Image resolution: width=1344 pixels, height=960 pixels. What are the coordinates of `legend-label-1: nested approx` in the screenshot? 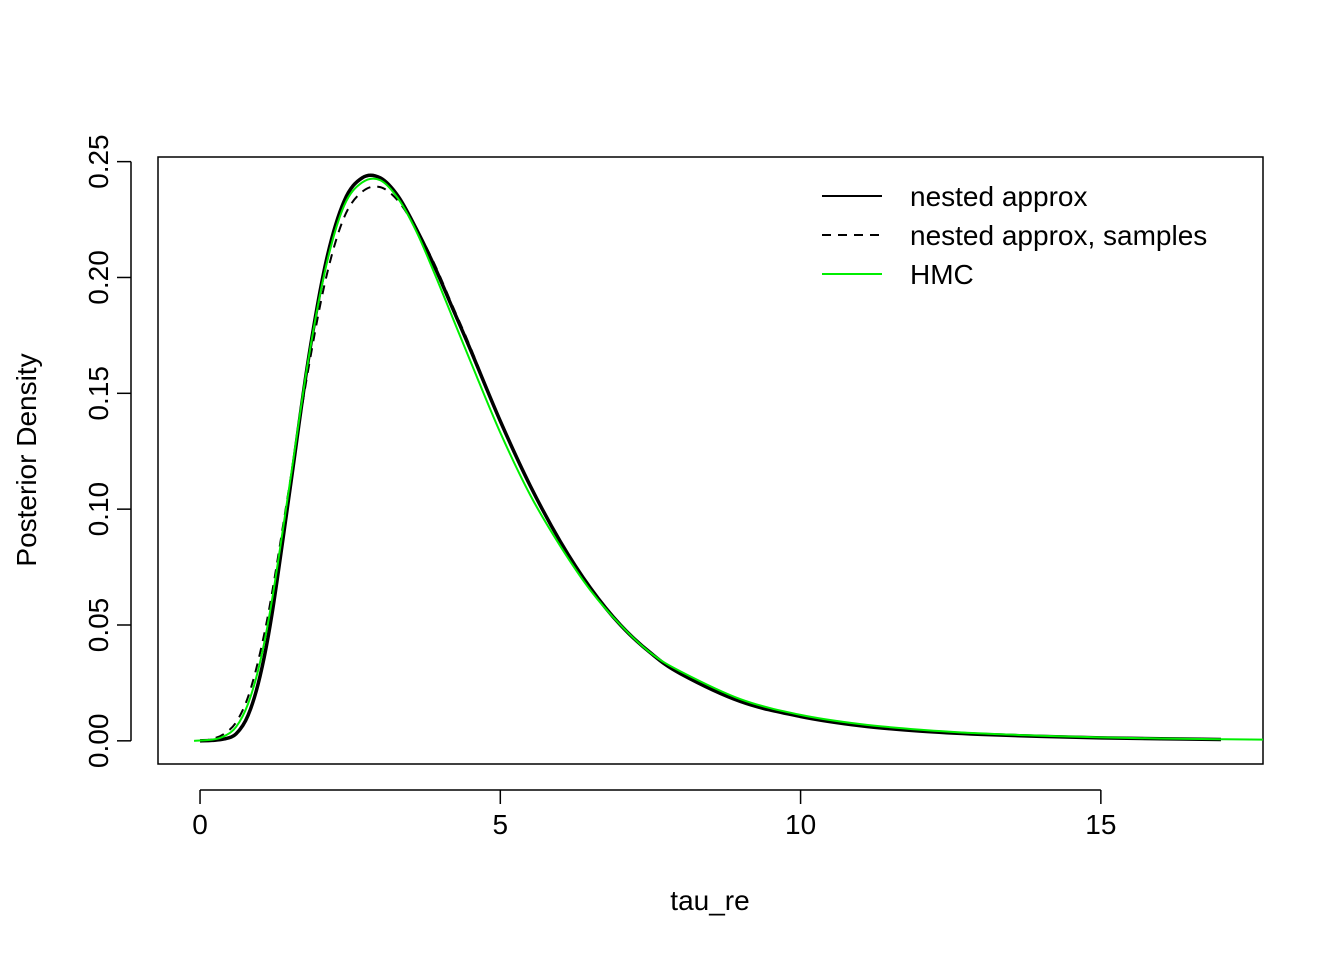 It's located at (998, 196).